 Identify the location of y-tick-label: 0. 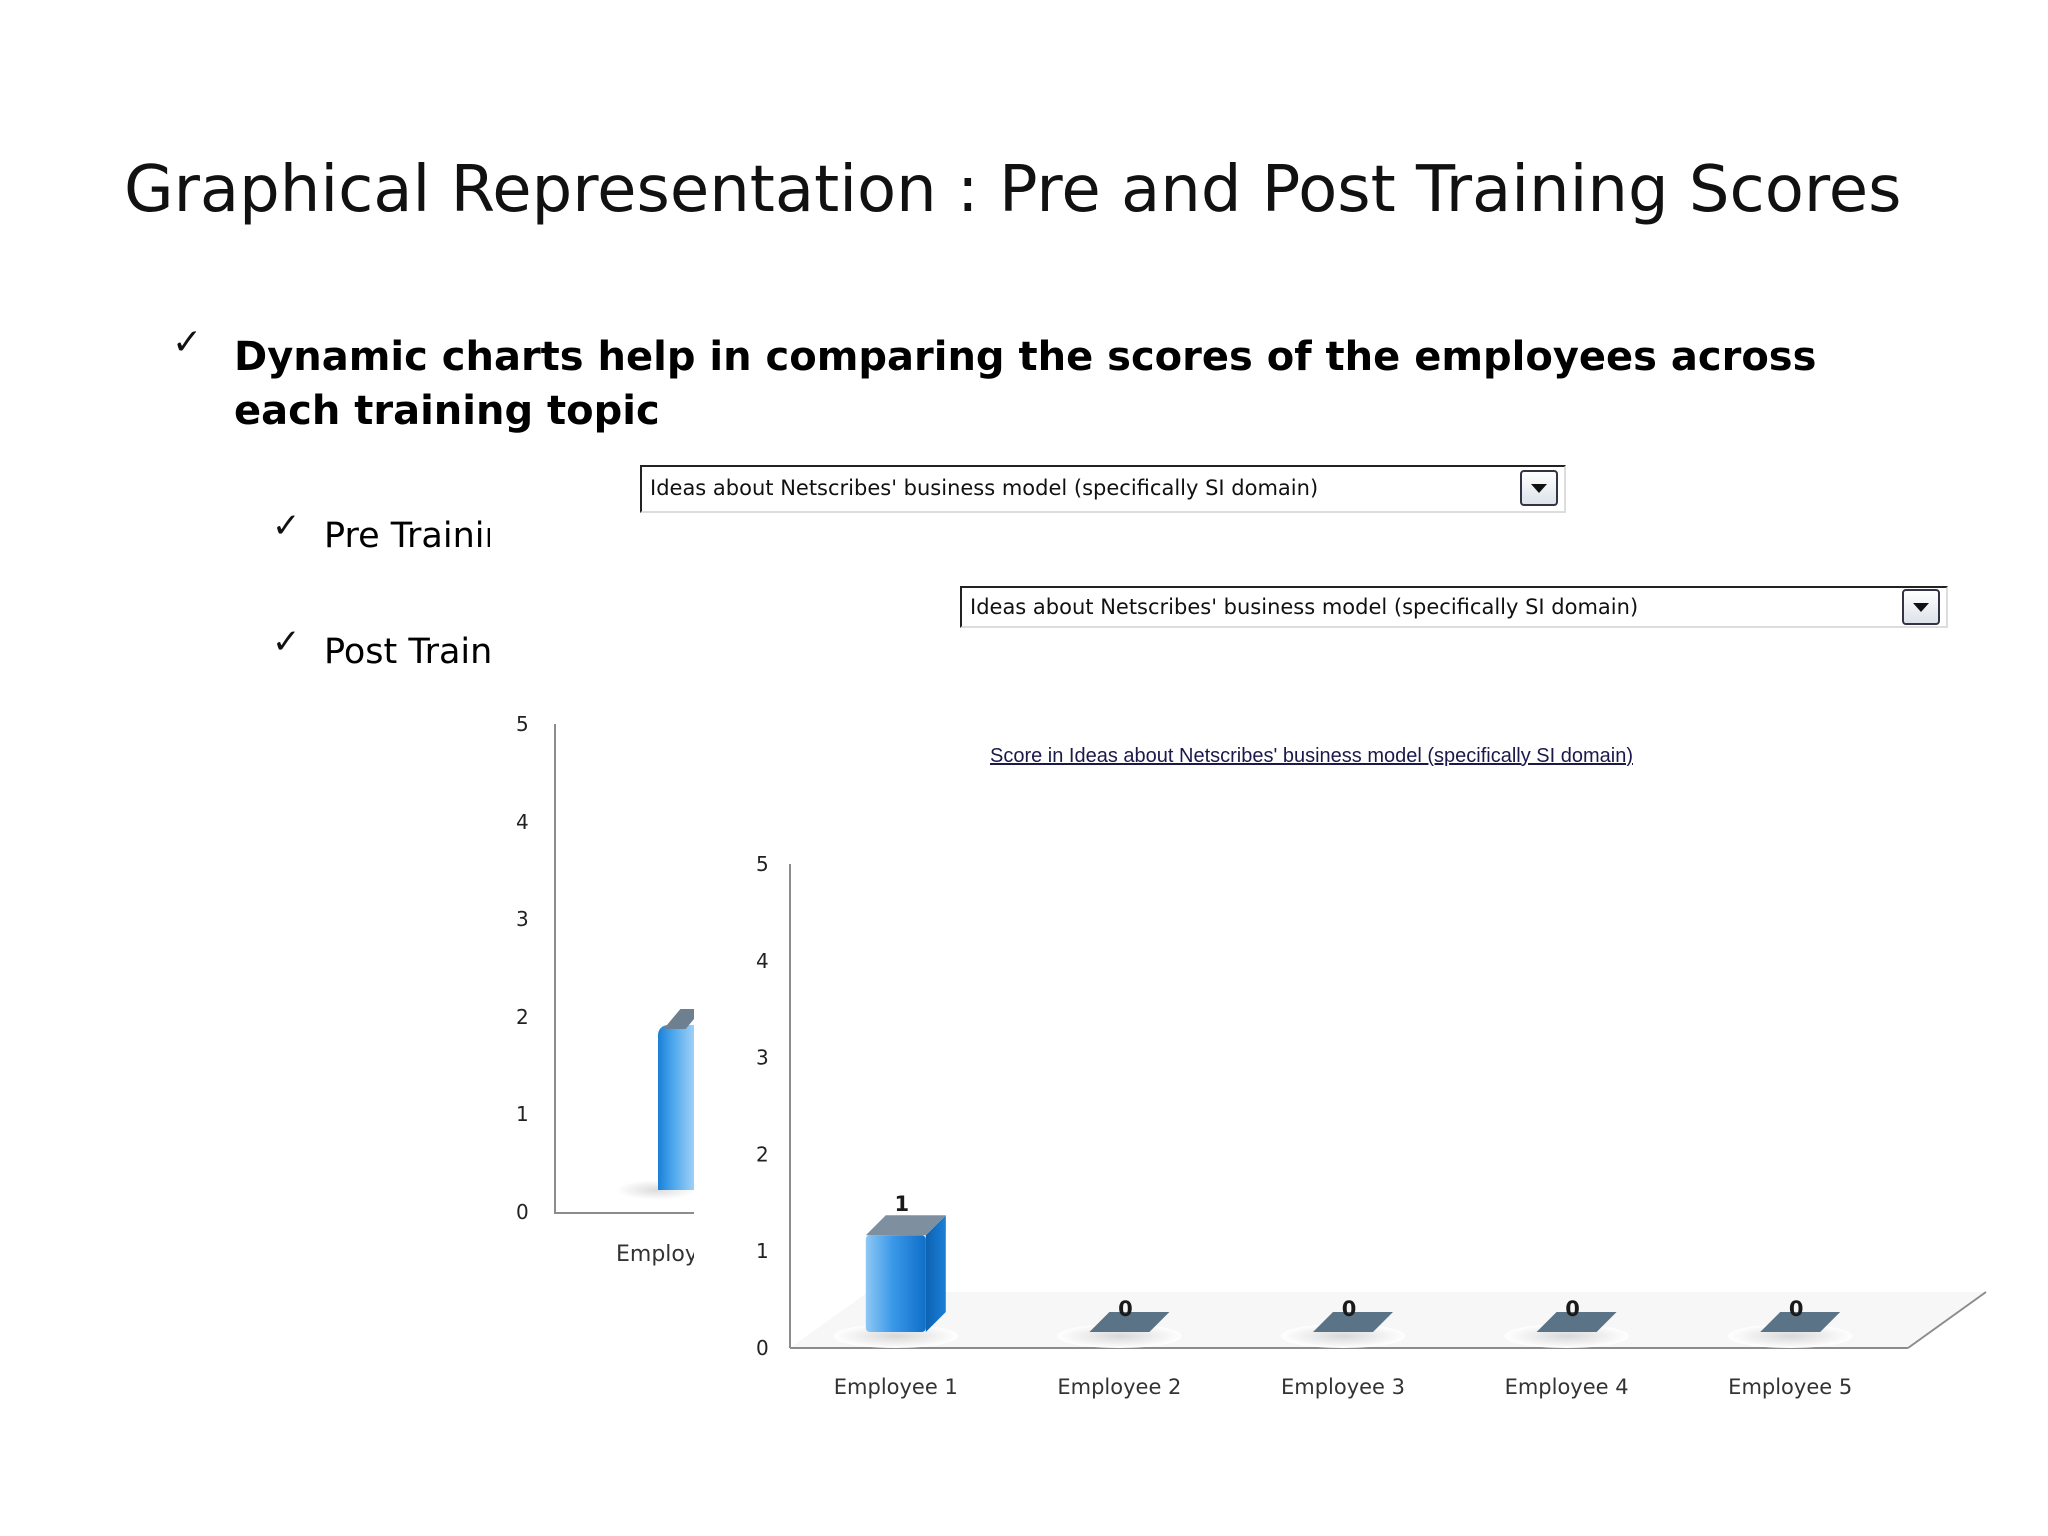
(762, 1348).